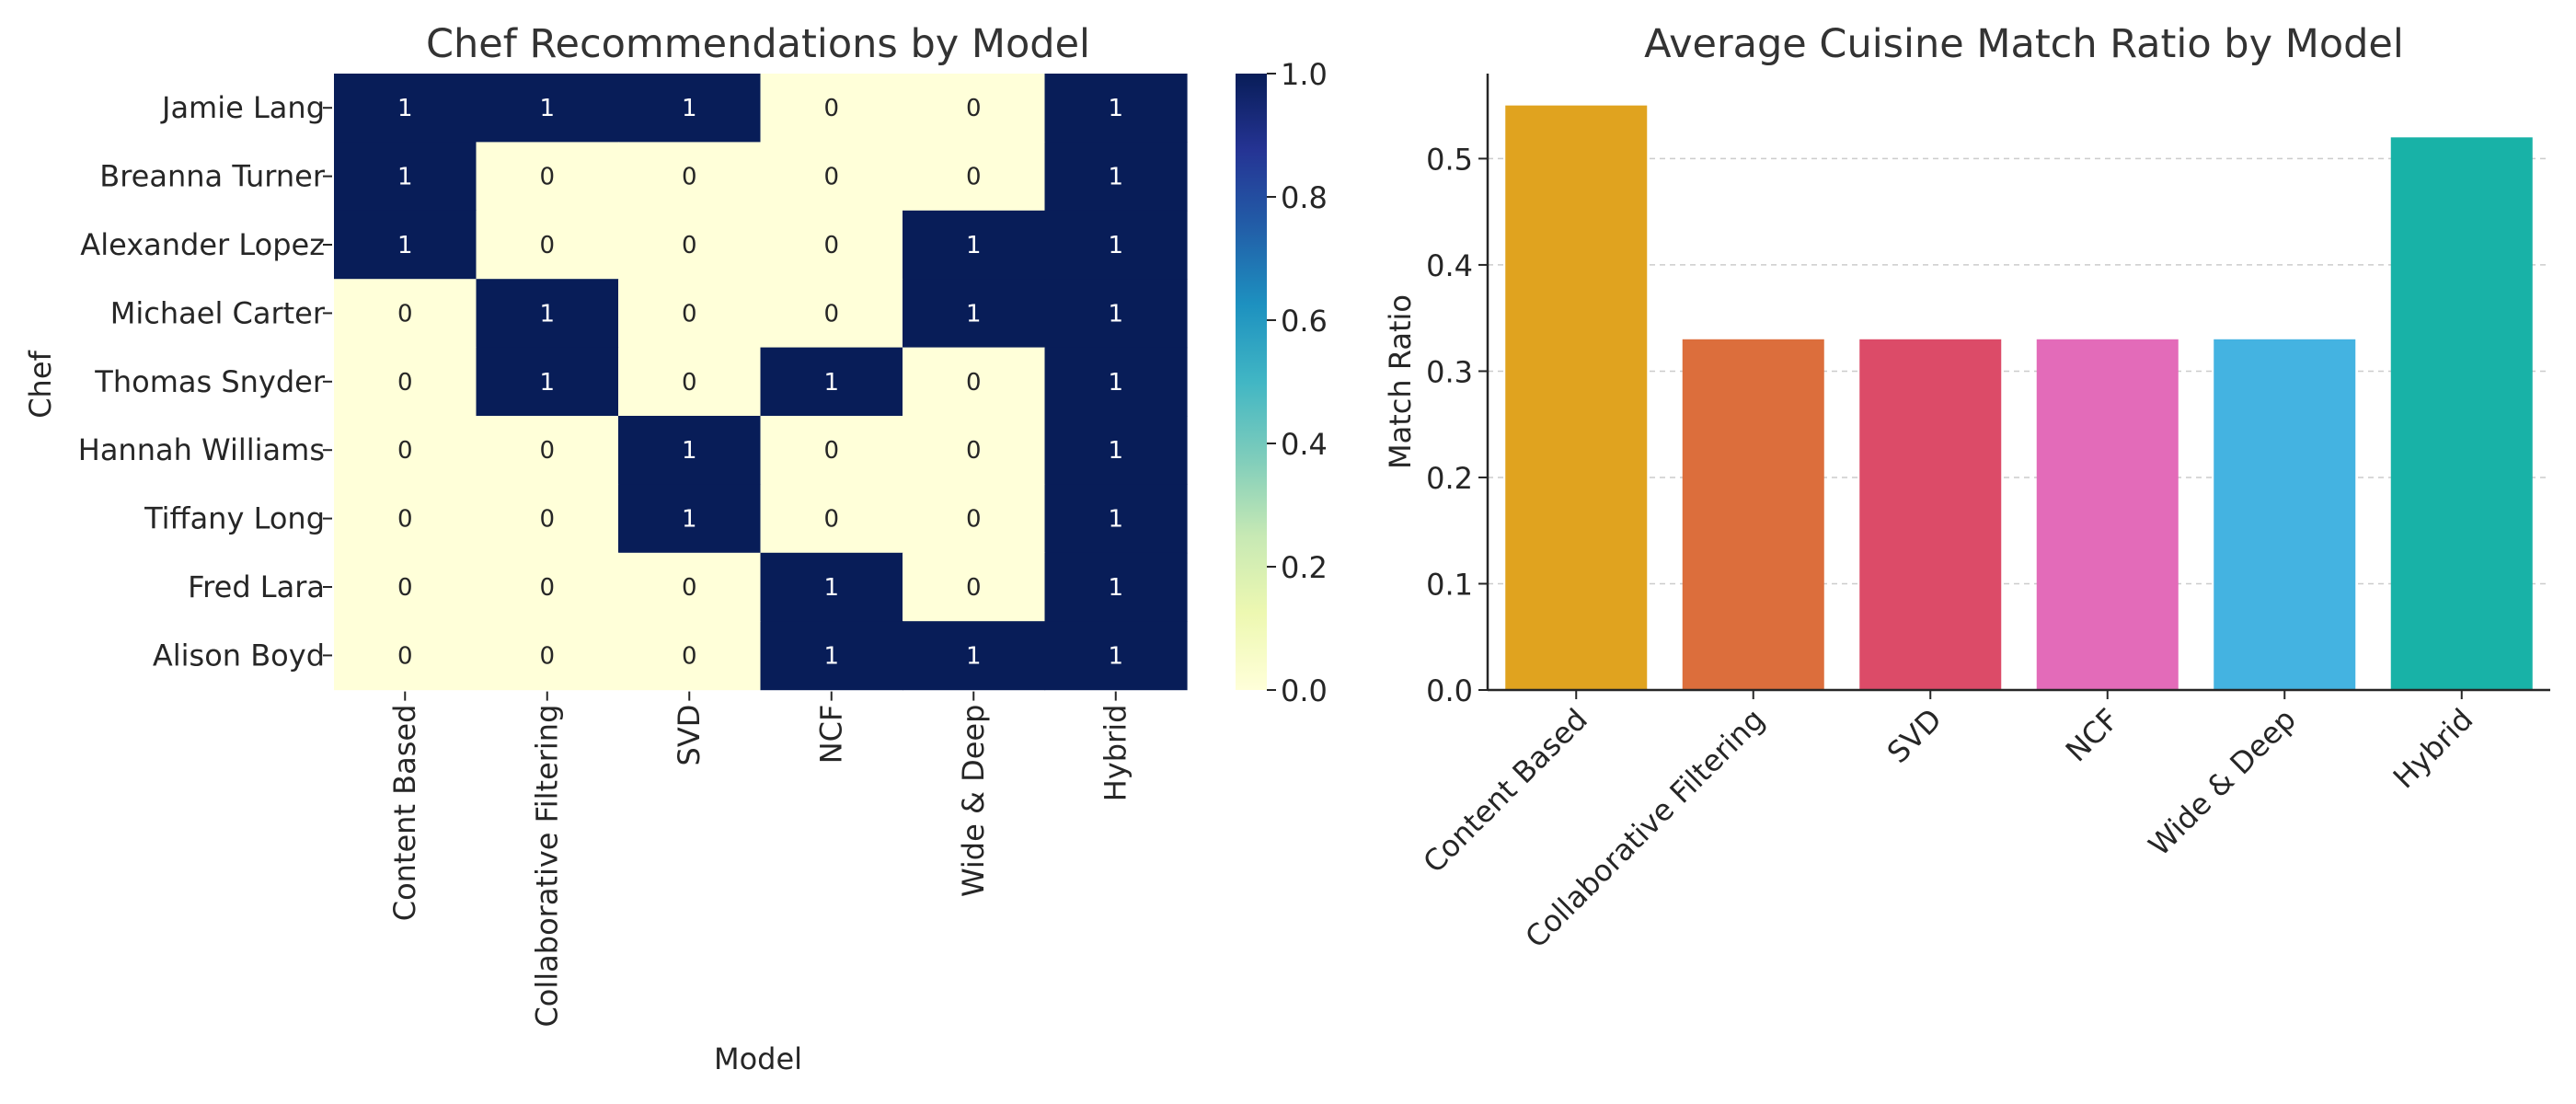 The image size is (2576, 1104). What do you see at coordinates (1449, 371) in the screenshot?
I see `bar-chart-y-tick-label: 0.3` at bounding box center [1449, 371].